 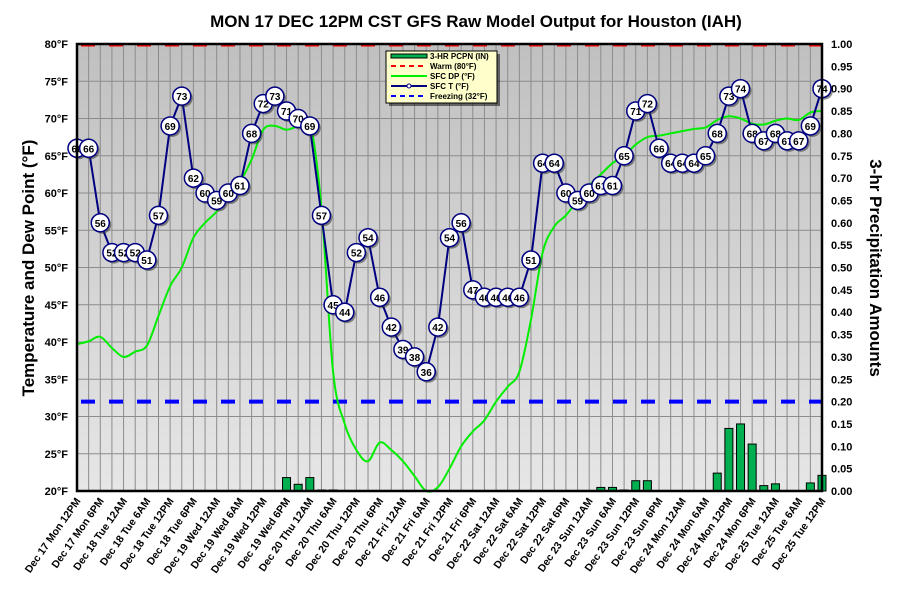 I want to click on y2-tick-label: 0.35, so click(x=841, y=336).